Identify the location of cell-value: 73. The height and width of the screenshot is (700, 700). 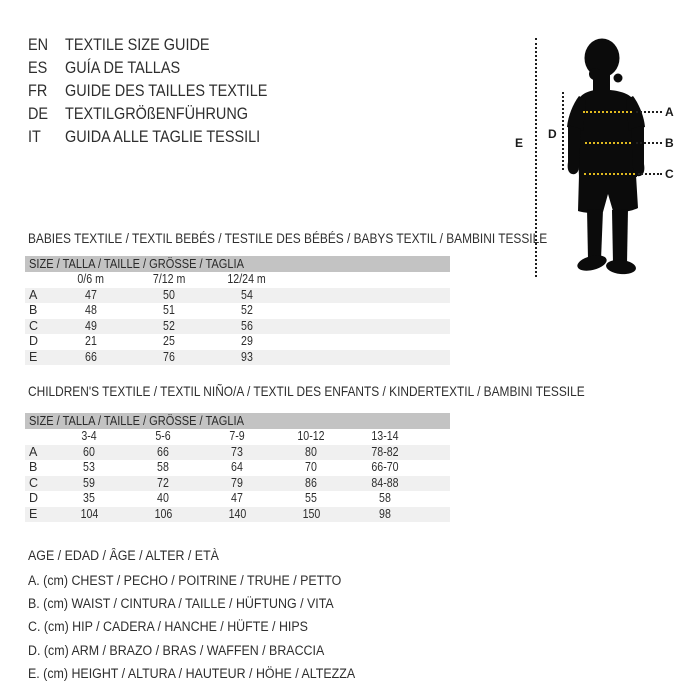
(237, 451).